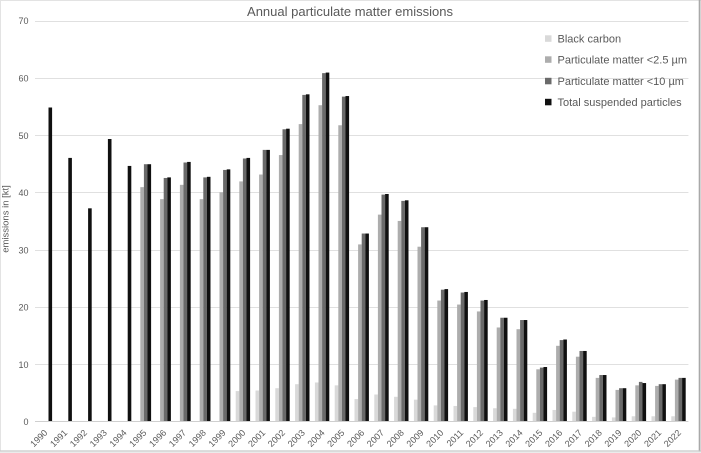 The height and width of the screenshot is (453, 701). Describe the element at coordinates (590, 40) in the screenshot. I see `svg-text: Black carbon` at that location.